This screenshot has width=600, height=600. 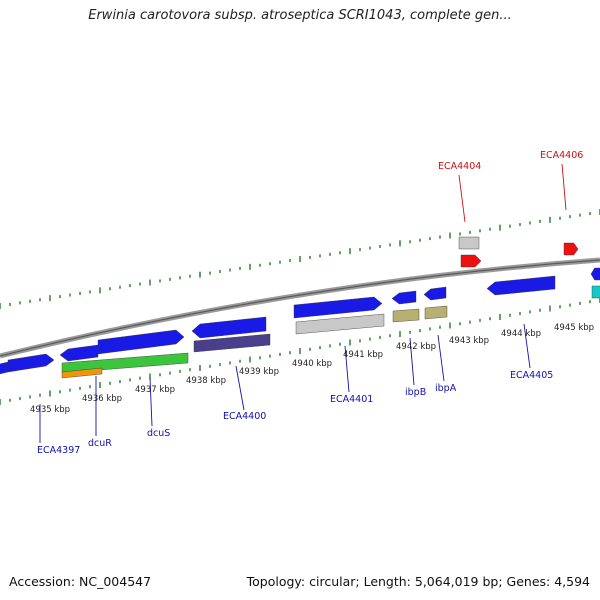 What do you see at coordinates (574, 328) in the screenshot?
I see `kbp-label: 4945 kbp` at bounding box center [574, 328].